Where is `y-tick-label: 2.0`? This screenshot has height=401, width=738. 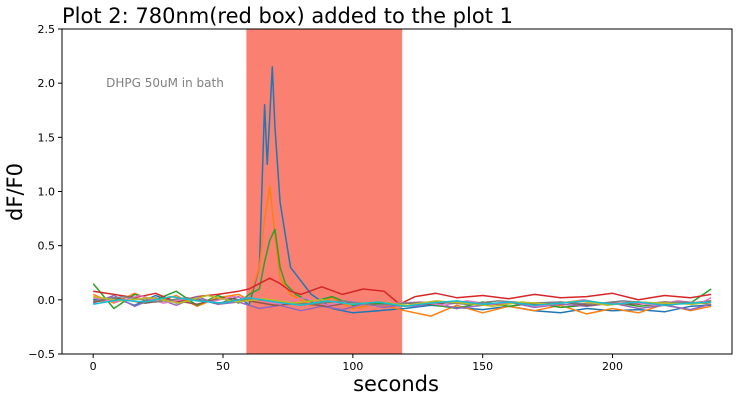 y-tick-label: 2.0 is located at coordinates (47, 83).